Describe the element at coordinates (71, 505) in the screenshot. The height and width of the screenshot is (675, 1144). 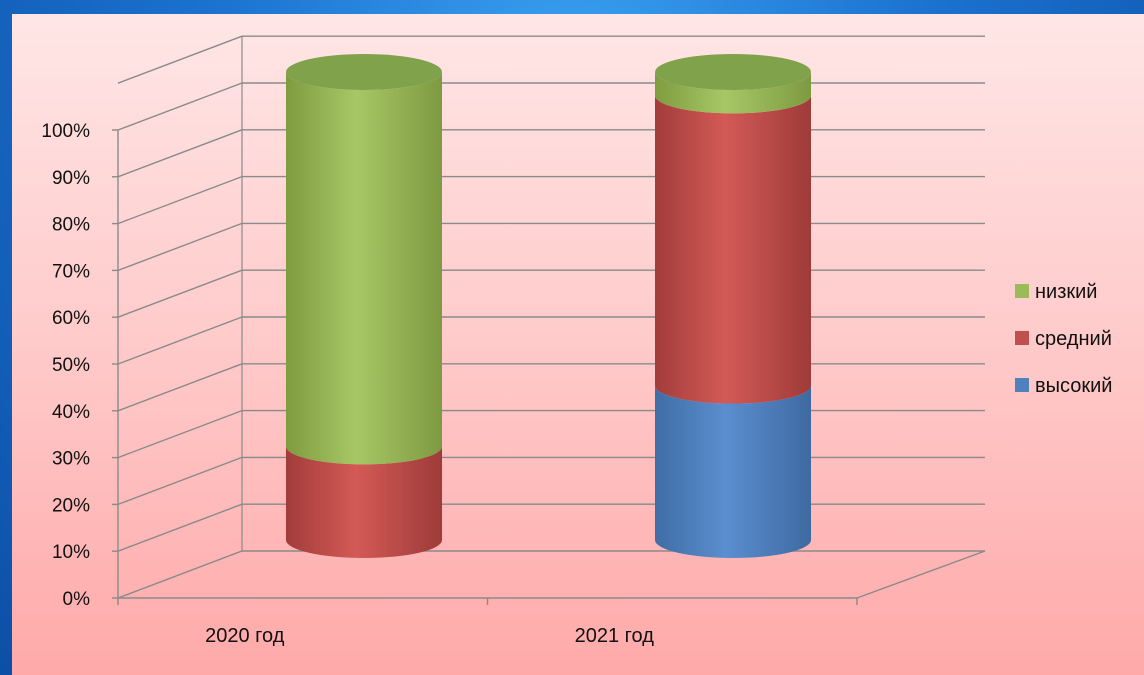
I see `y-tick-label: 20%` at that location.